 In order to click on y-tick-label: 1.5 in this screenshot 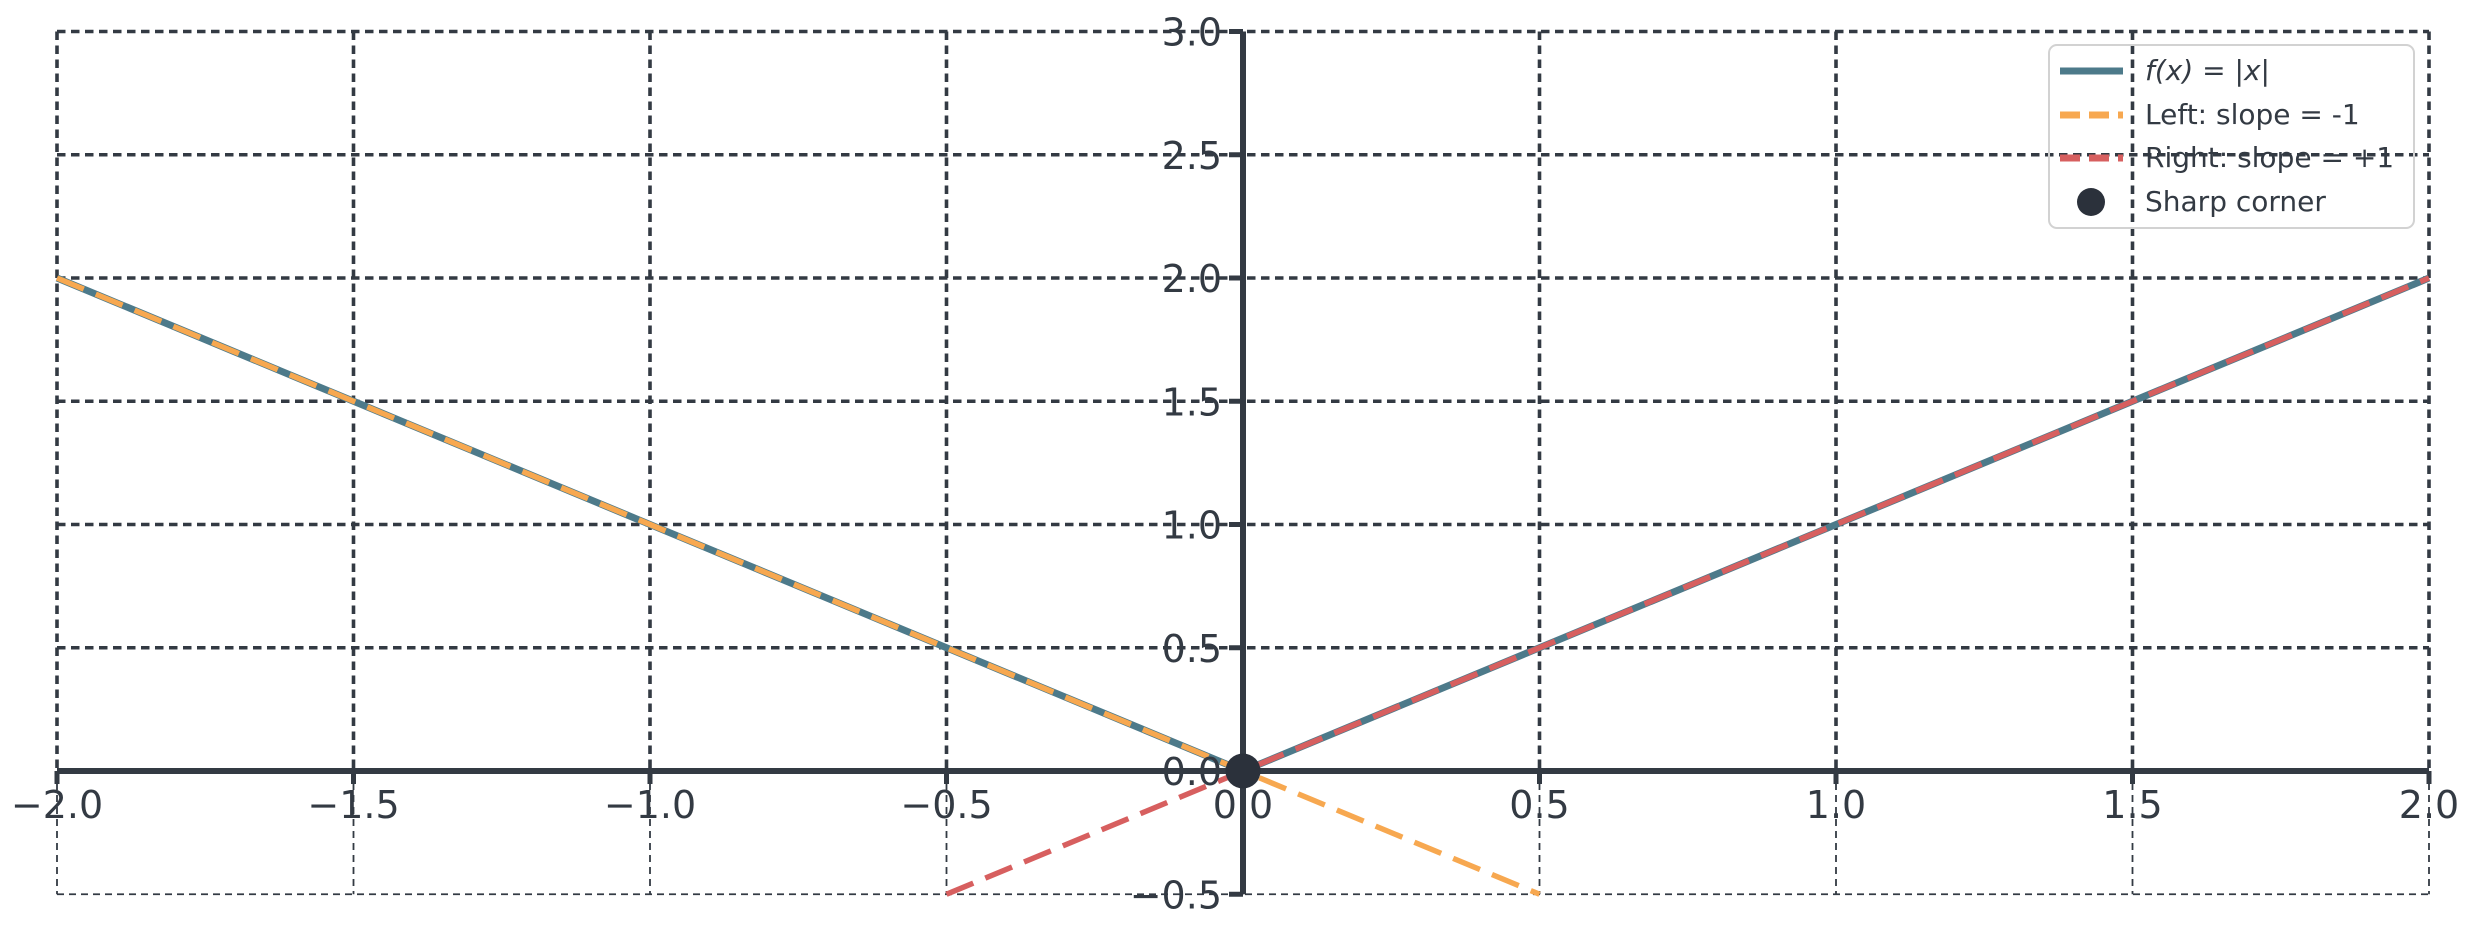, I will do `click(1192, 402)`.